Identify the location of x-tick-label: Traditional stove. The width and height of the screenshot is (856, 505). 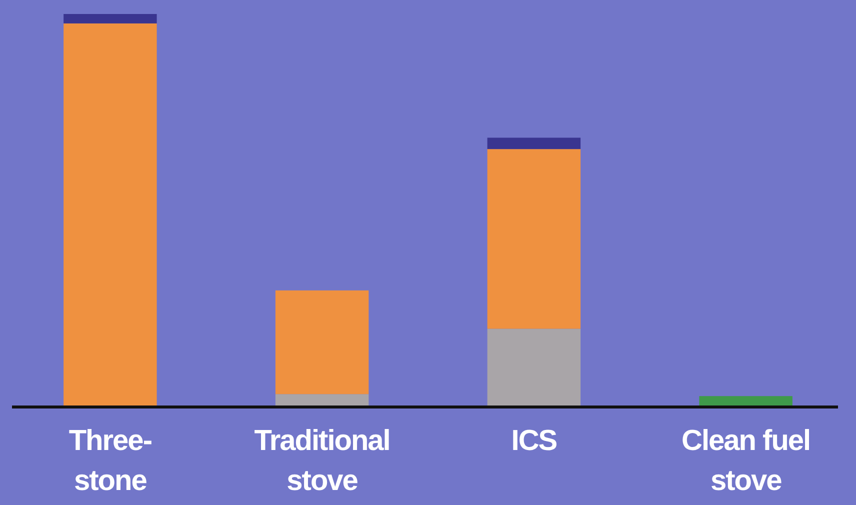
(322, 461).